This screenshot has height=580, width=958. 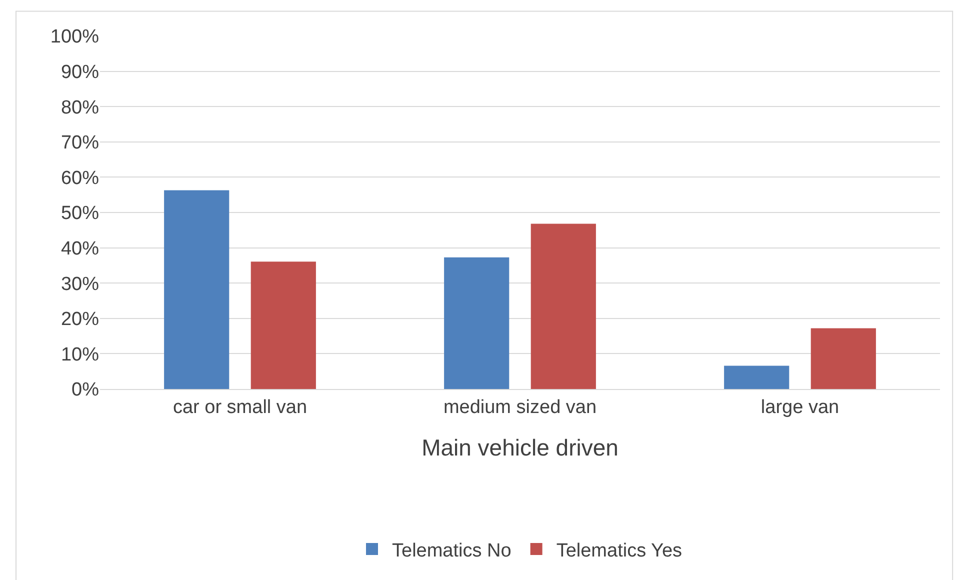 What do you see at coordinates (80, 319) in the screenshot?
I see `y-tick-label: 20%` at bounding box center [80, 319].